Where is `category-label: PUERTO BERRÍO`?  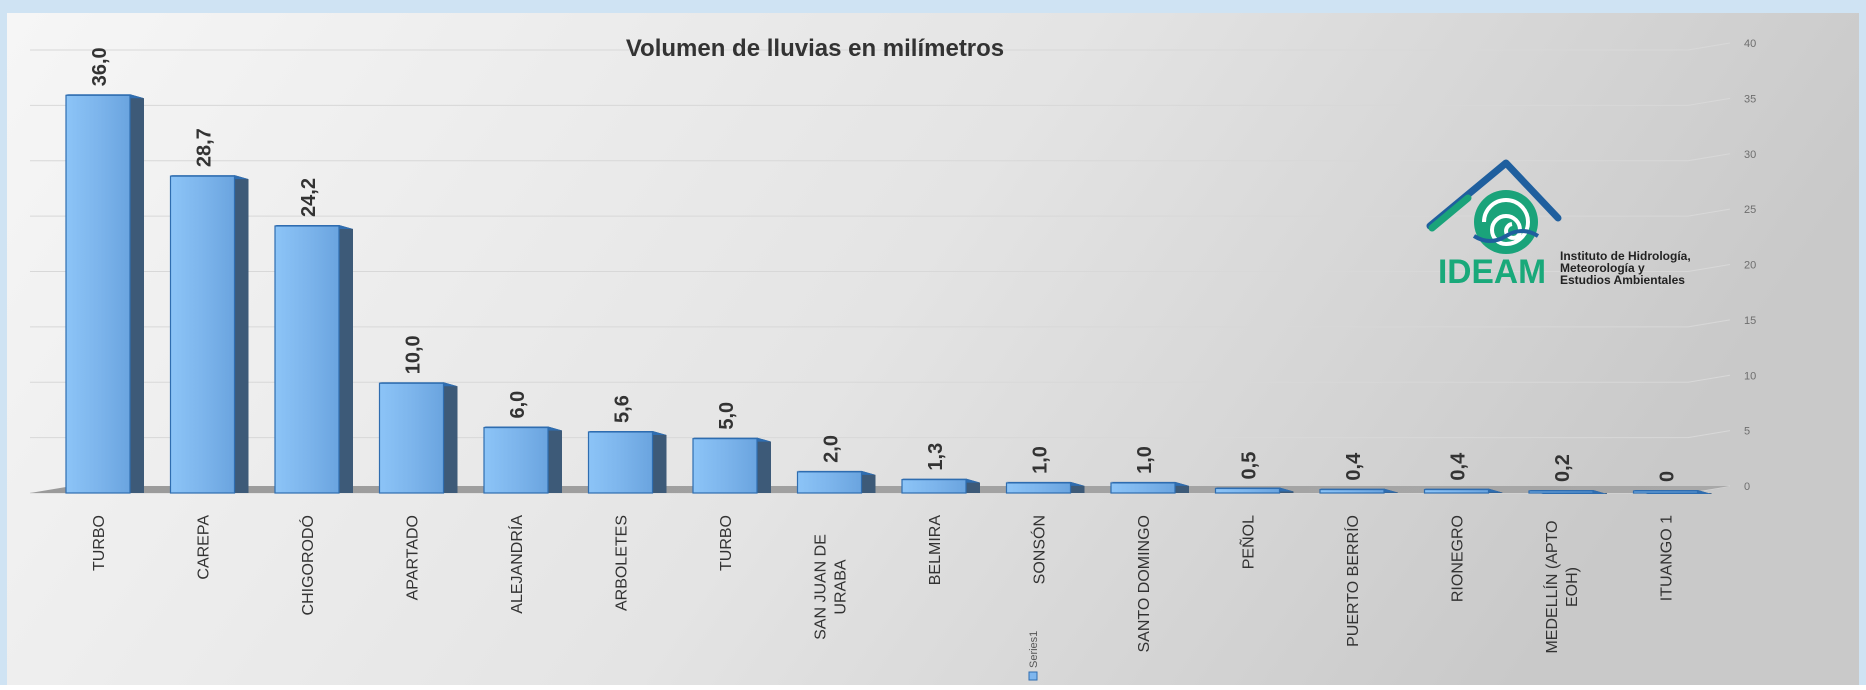
category-label: PUERTO BERRÍO is located at coordinates (1352, 581).